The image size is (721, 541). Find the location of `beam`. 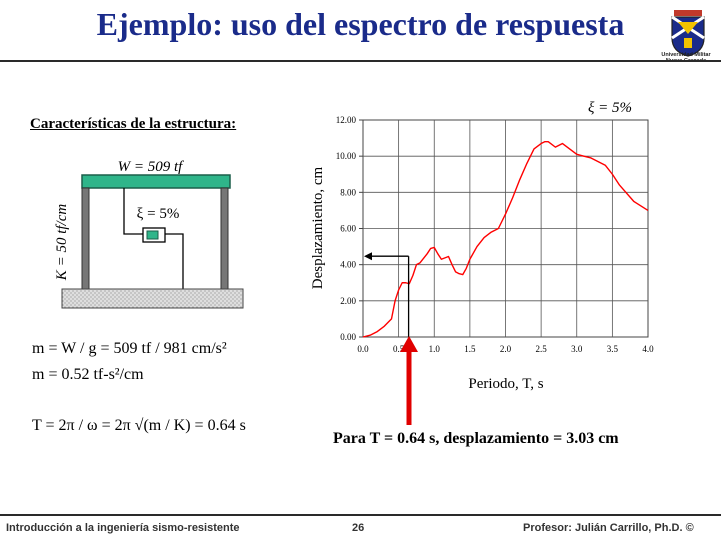

beam is located at coordinates (156, 181).